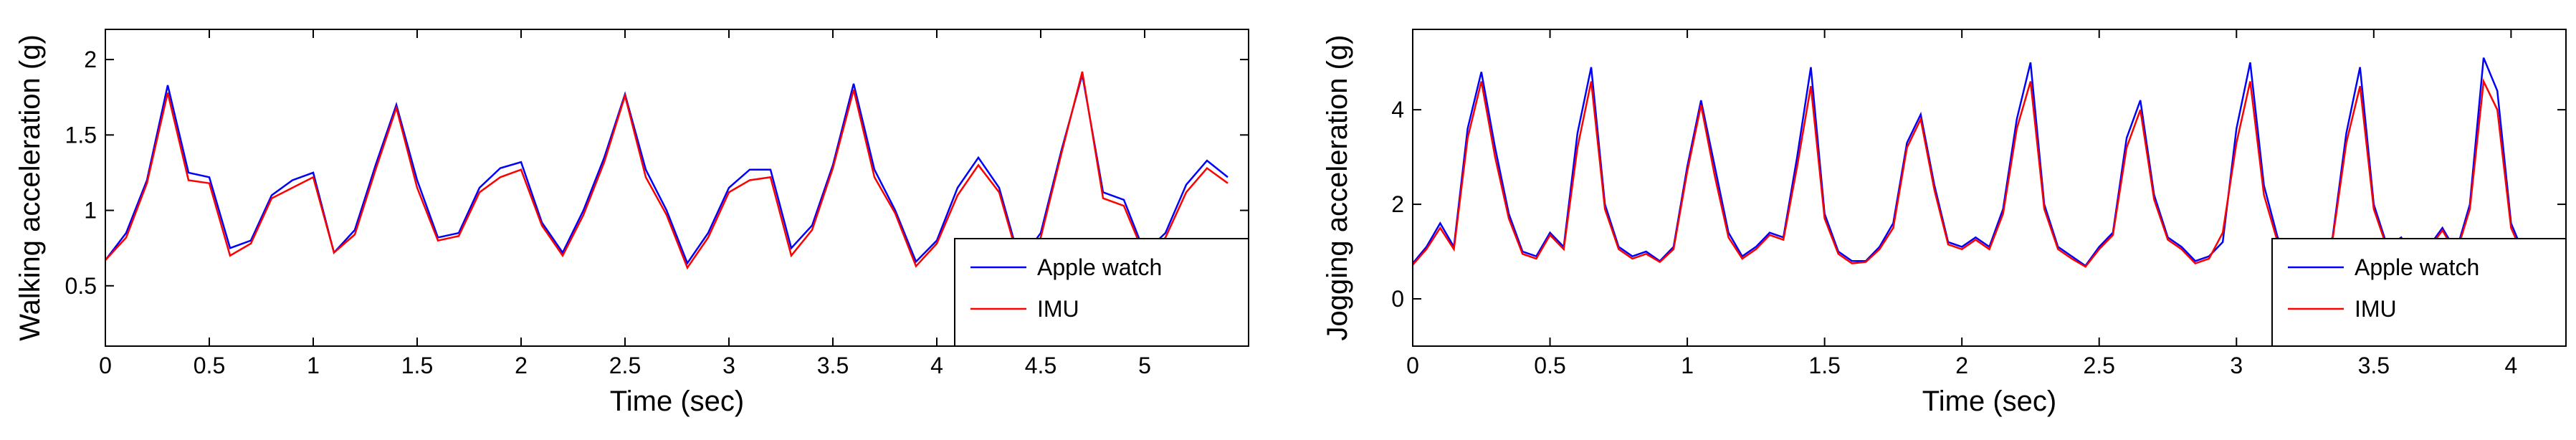  I want to click on y-axis-label: Walking acceleration (g), so click(30, 188).